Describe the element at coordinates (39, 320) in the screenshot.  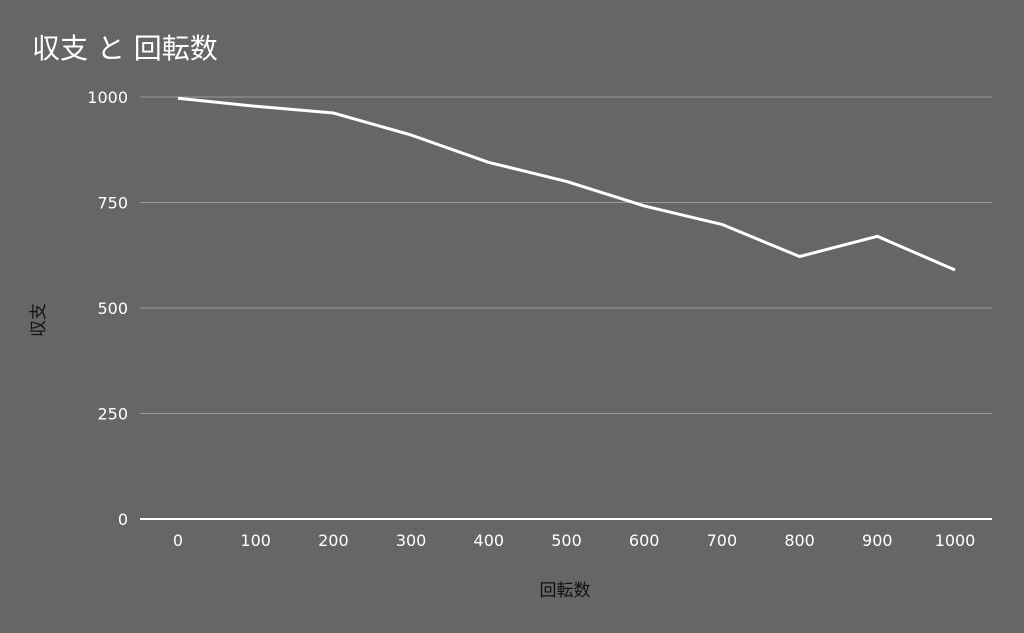
I see `y-axis-label: 収支` at that location.